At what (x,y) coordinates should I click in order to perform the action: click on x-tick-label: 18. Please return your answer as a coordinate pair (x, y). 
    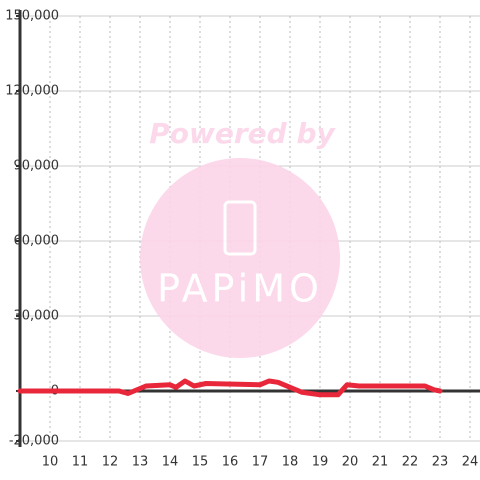
    Looking at the image, I should click on (290, 462).